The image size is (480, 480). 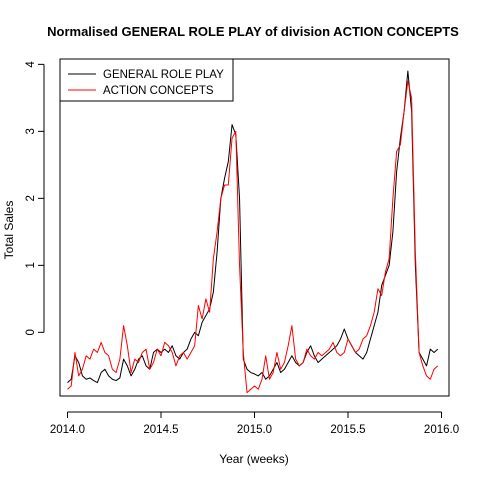 I want to click on x-tick-label: 2015.0, so click(x=254, y=430).